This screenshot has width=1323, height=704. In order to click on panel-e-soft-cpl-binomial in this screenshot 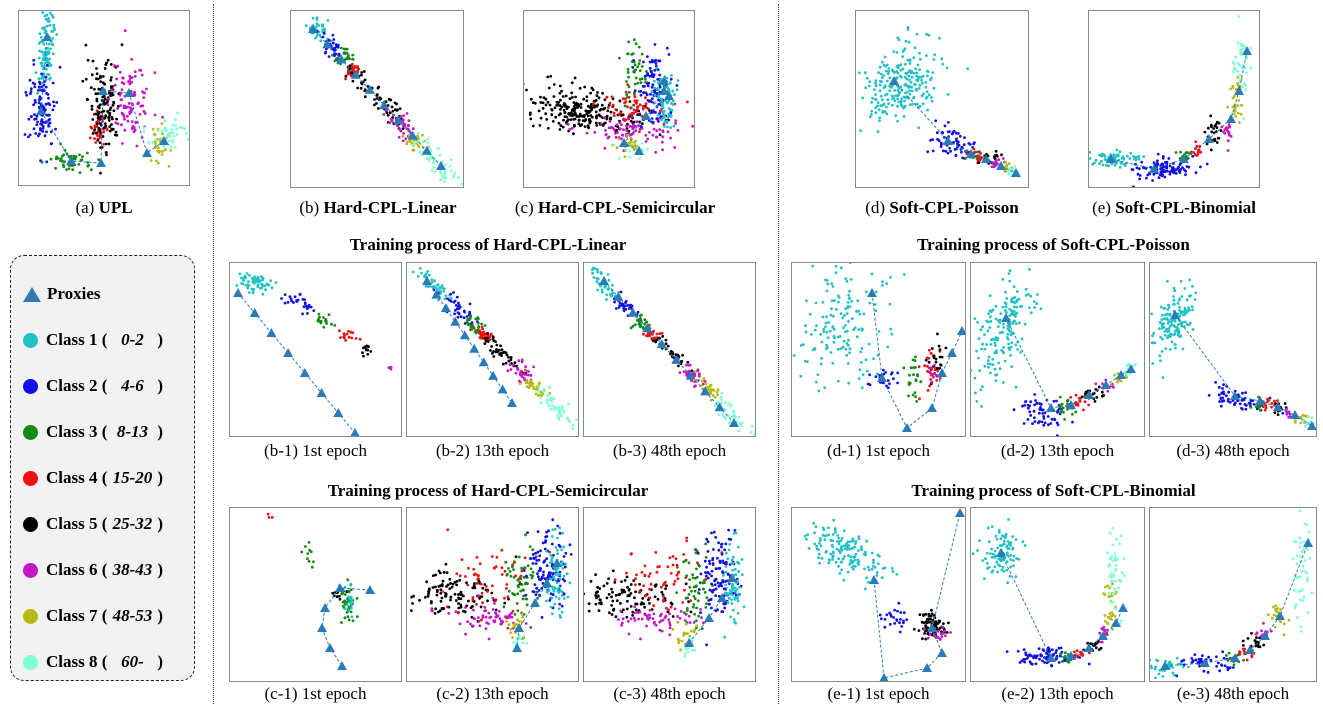, I will do `click(1174, 99)`.